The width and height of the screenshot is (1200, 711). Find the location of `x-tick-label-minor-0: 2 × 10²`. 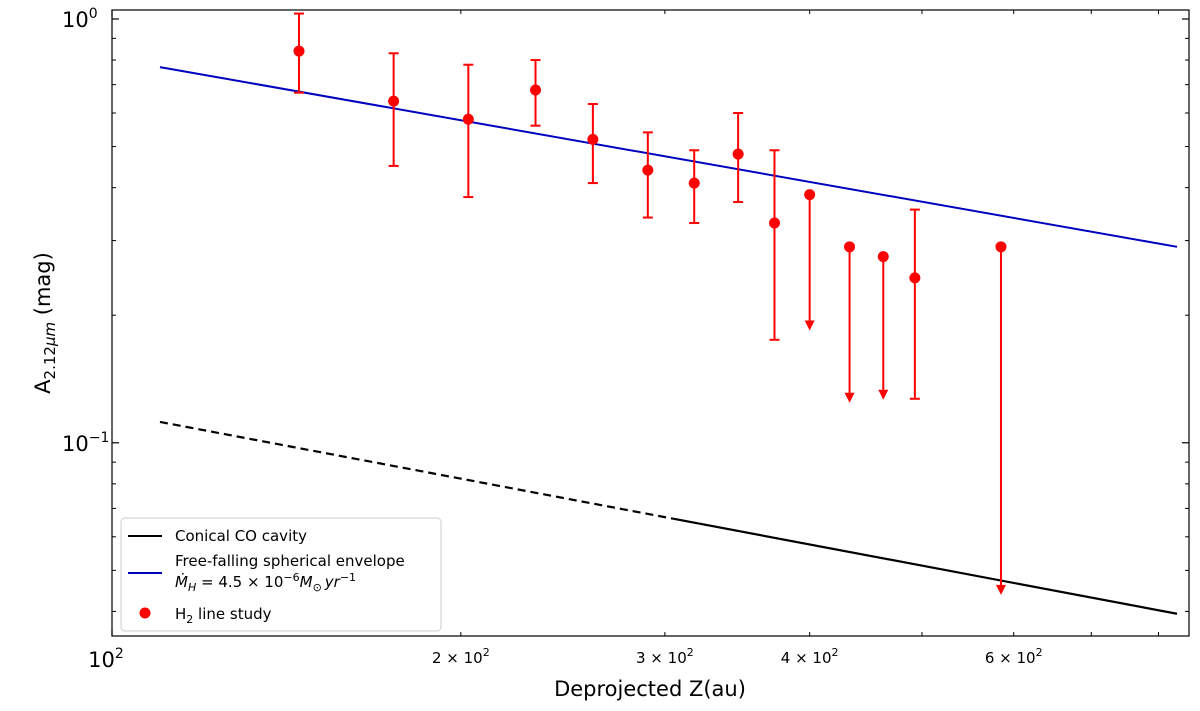

x-tick-label-minor-0: 2 × 10² is located at coordinates (461, 656).